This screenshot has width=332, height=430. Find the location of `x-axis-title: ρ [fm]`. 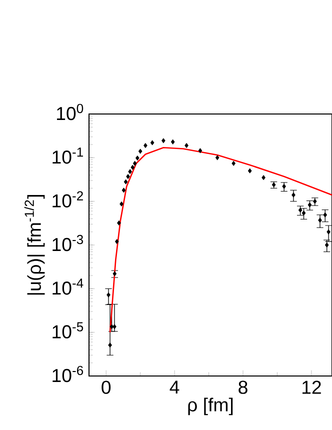

x-axis-title: ρ [fm] is located at coordinates (210, 407).